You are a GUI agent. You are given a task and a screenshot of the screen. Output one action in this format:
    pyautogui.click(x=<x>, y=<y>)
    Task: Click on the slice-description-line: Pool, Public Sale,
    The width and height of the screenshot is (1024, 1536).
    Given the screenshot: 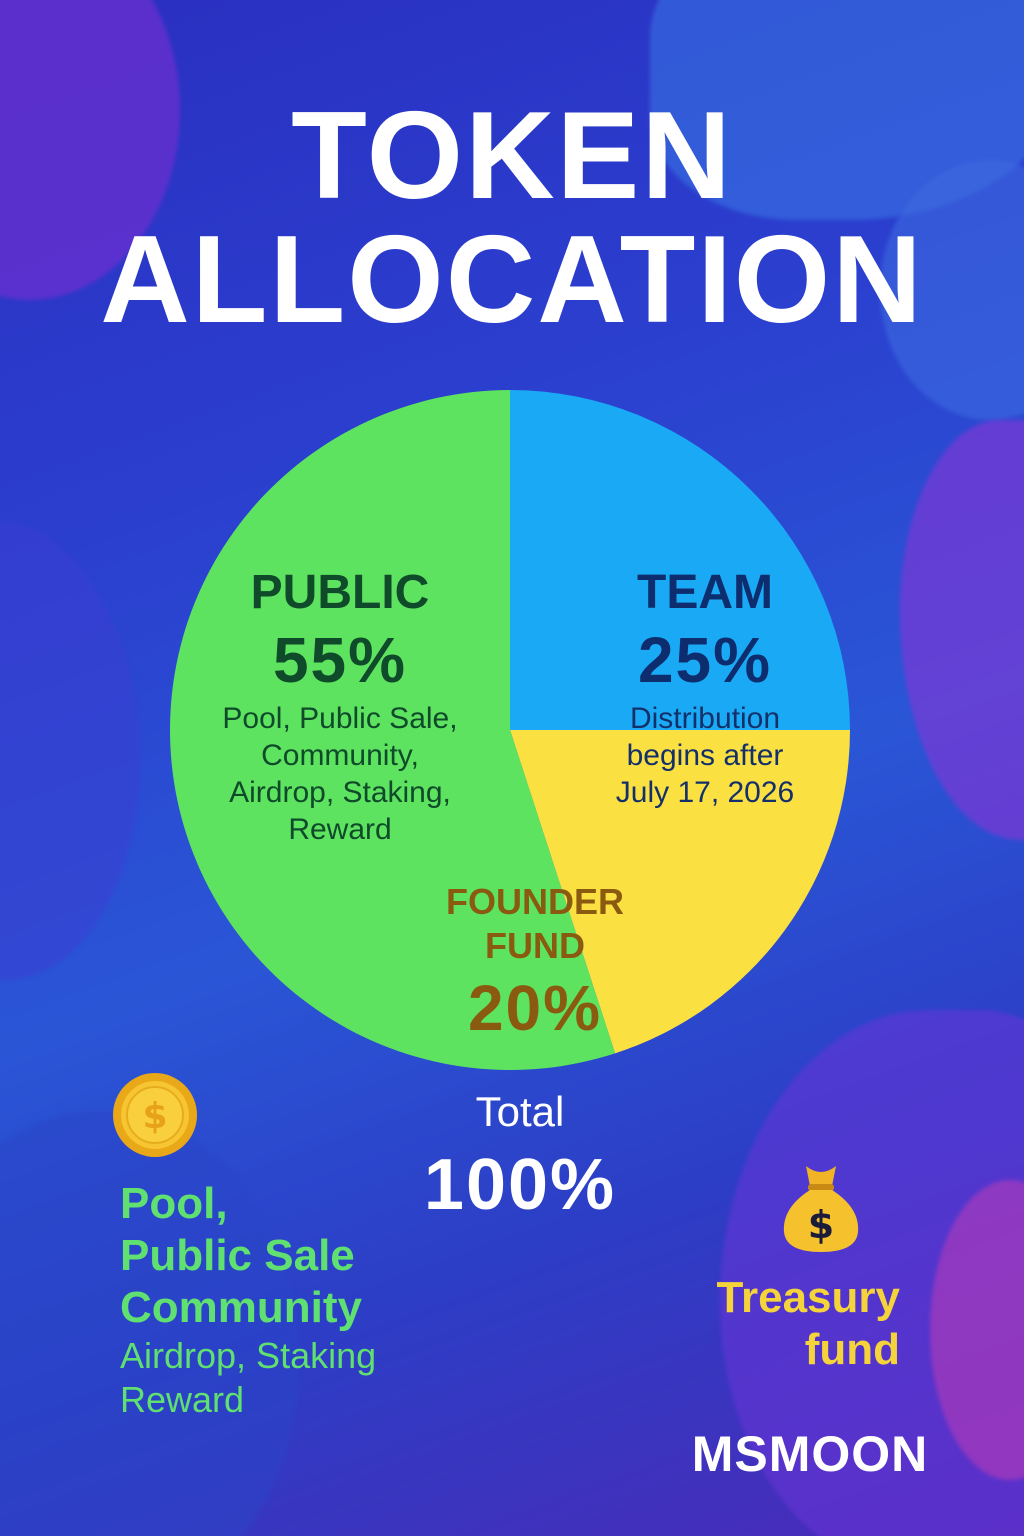 What is the action you would take?
    pyautogui.click(x=340, y=718)
    